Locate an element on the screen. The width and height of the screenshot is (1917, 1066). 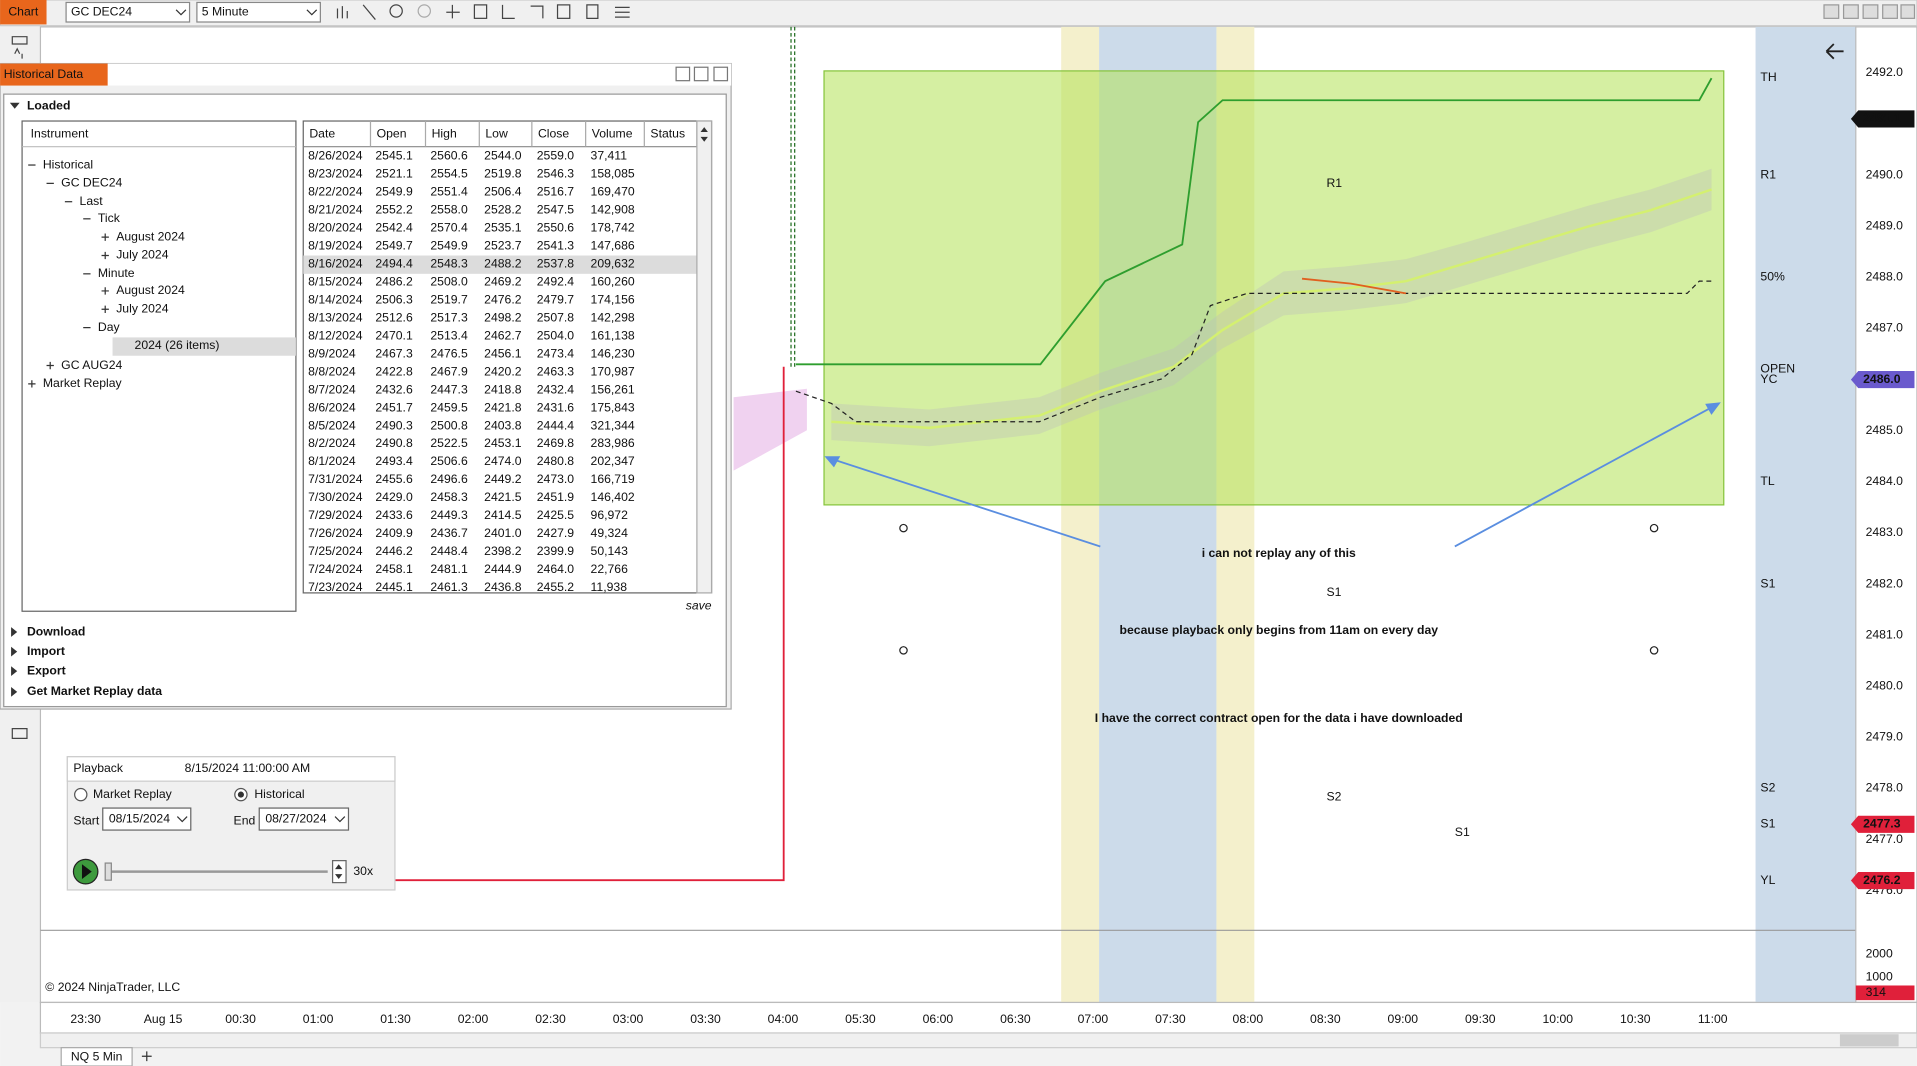
table-cell: 2398.2 is located at coordinates (503, 551).